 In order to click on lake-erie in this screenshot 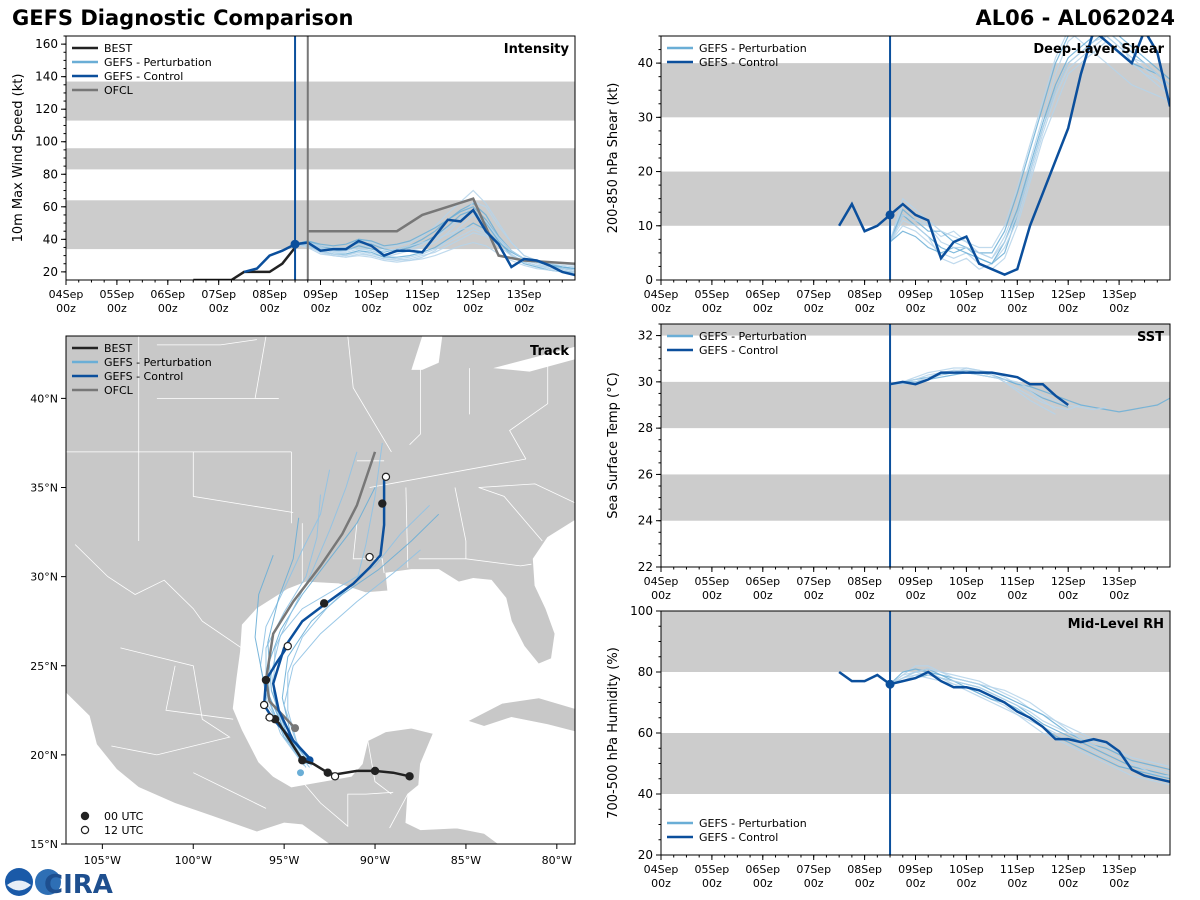, I will do `click(534, 359)`.